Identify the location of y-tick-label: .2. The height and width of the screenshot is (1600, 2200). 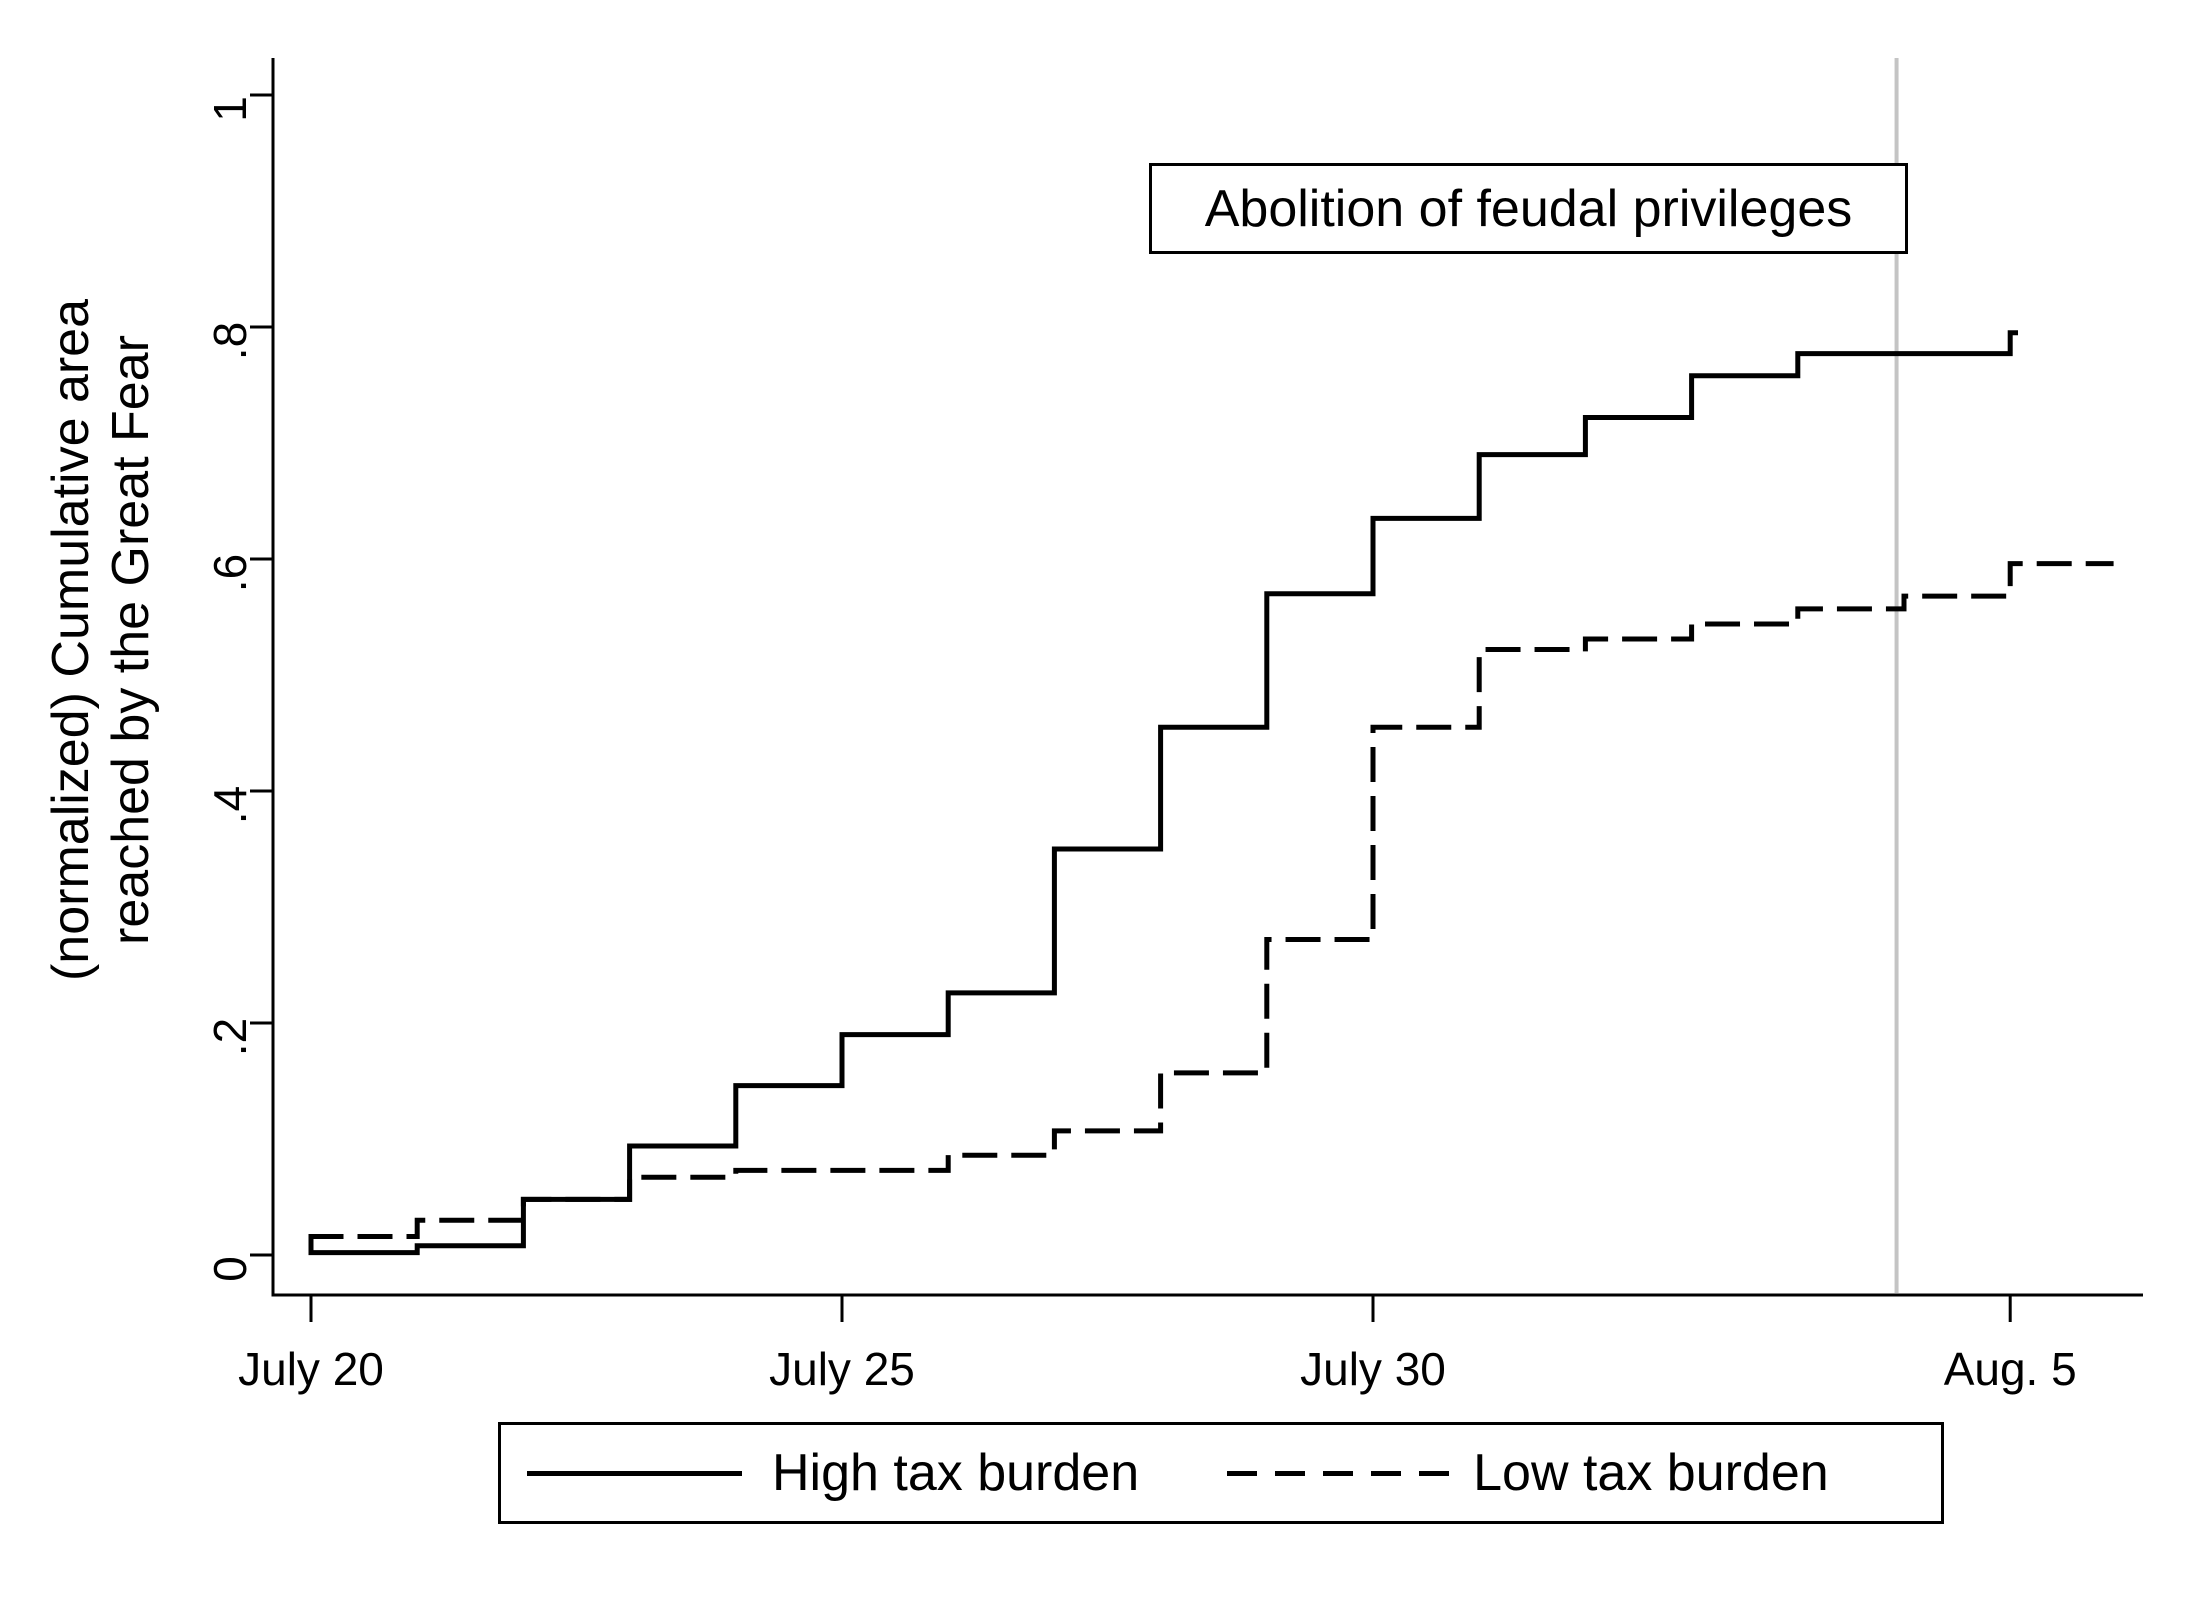
(230, 1037).